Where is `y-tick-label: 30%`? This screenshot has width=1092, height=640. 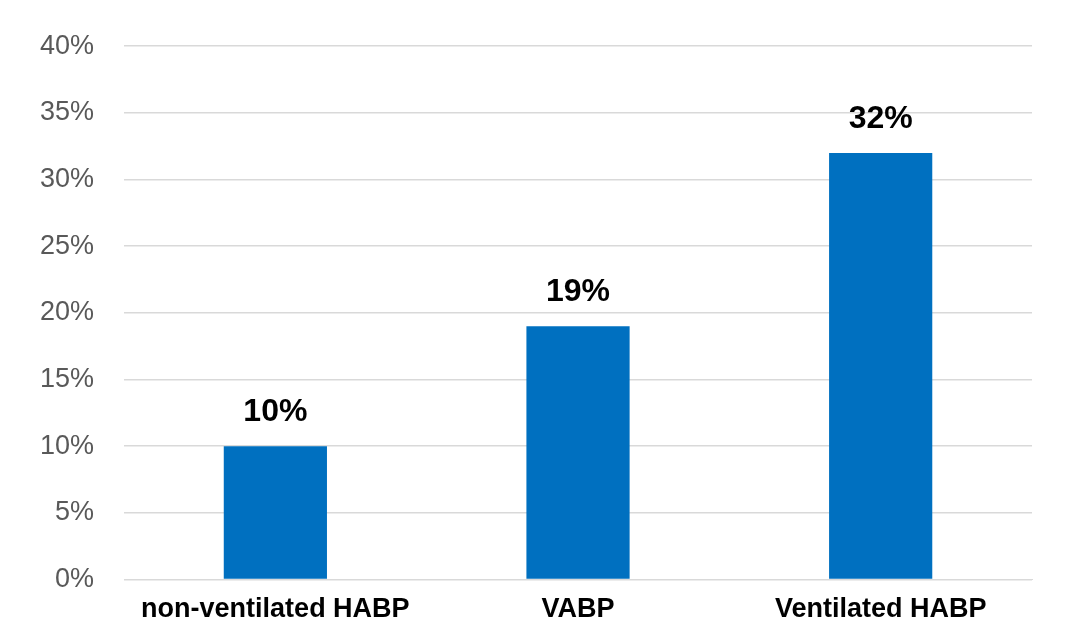
y-tick-label: 30% is located at coordinates (67, 178).